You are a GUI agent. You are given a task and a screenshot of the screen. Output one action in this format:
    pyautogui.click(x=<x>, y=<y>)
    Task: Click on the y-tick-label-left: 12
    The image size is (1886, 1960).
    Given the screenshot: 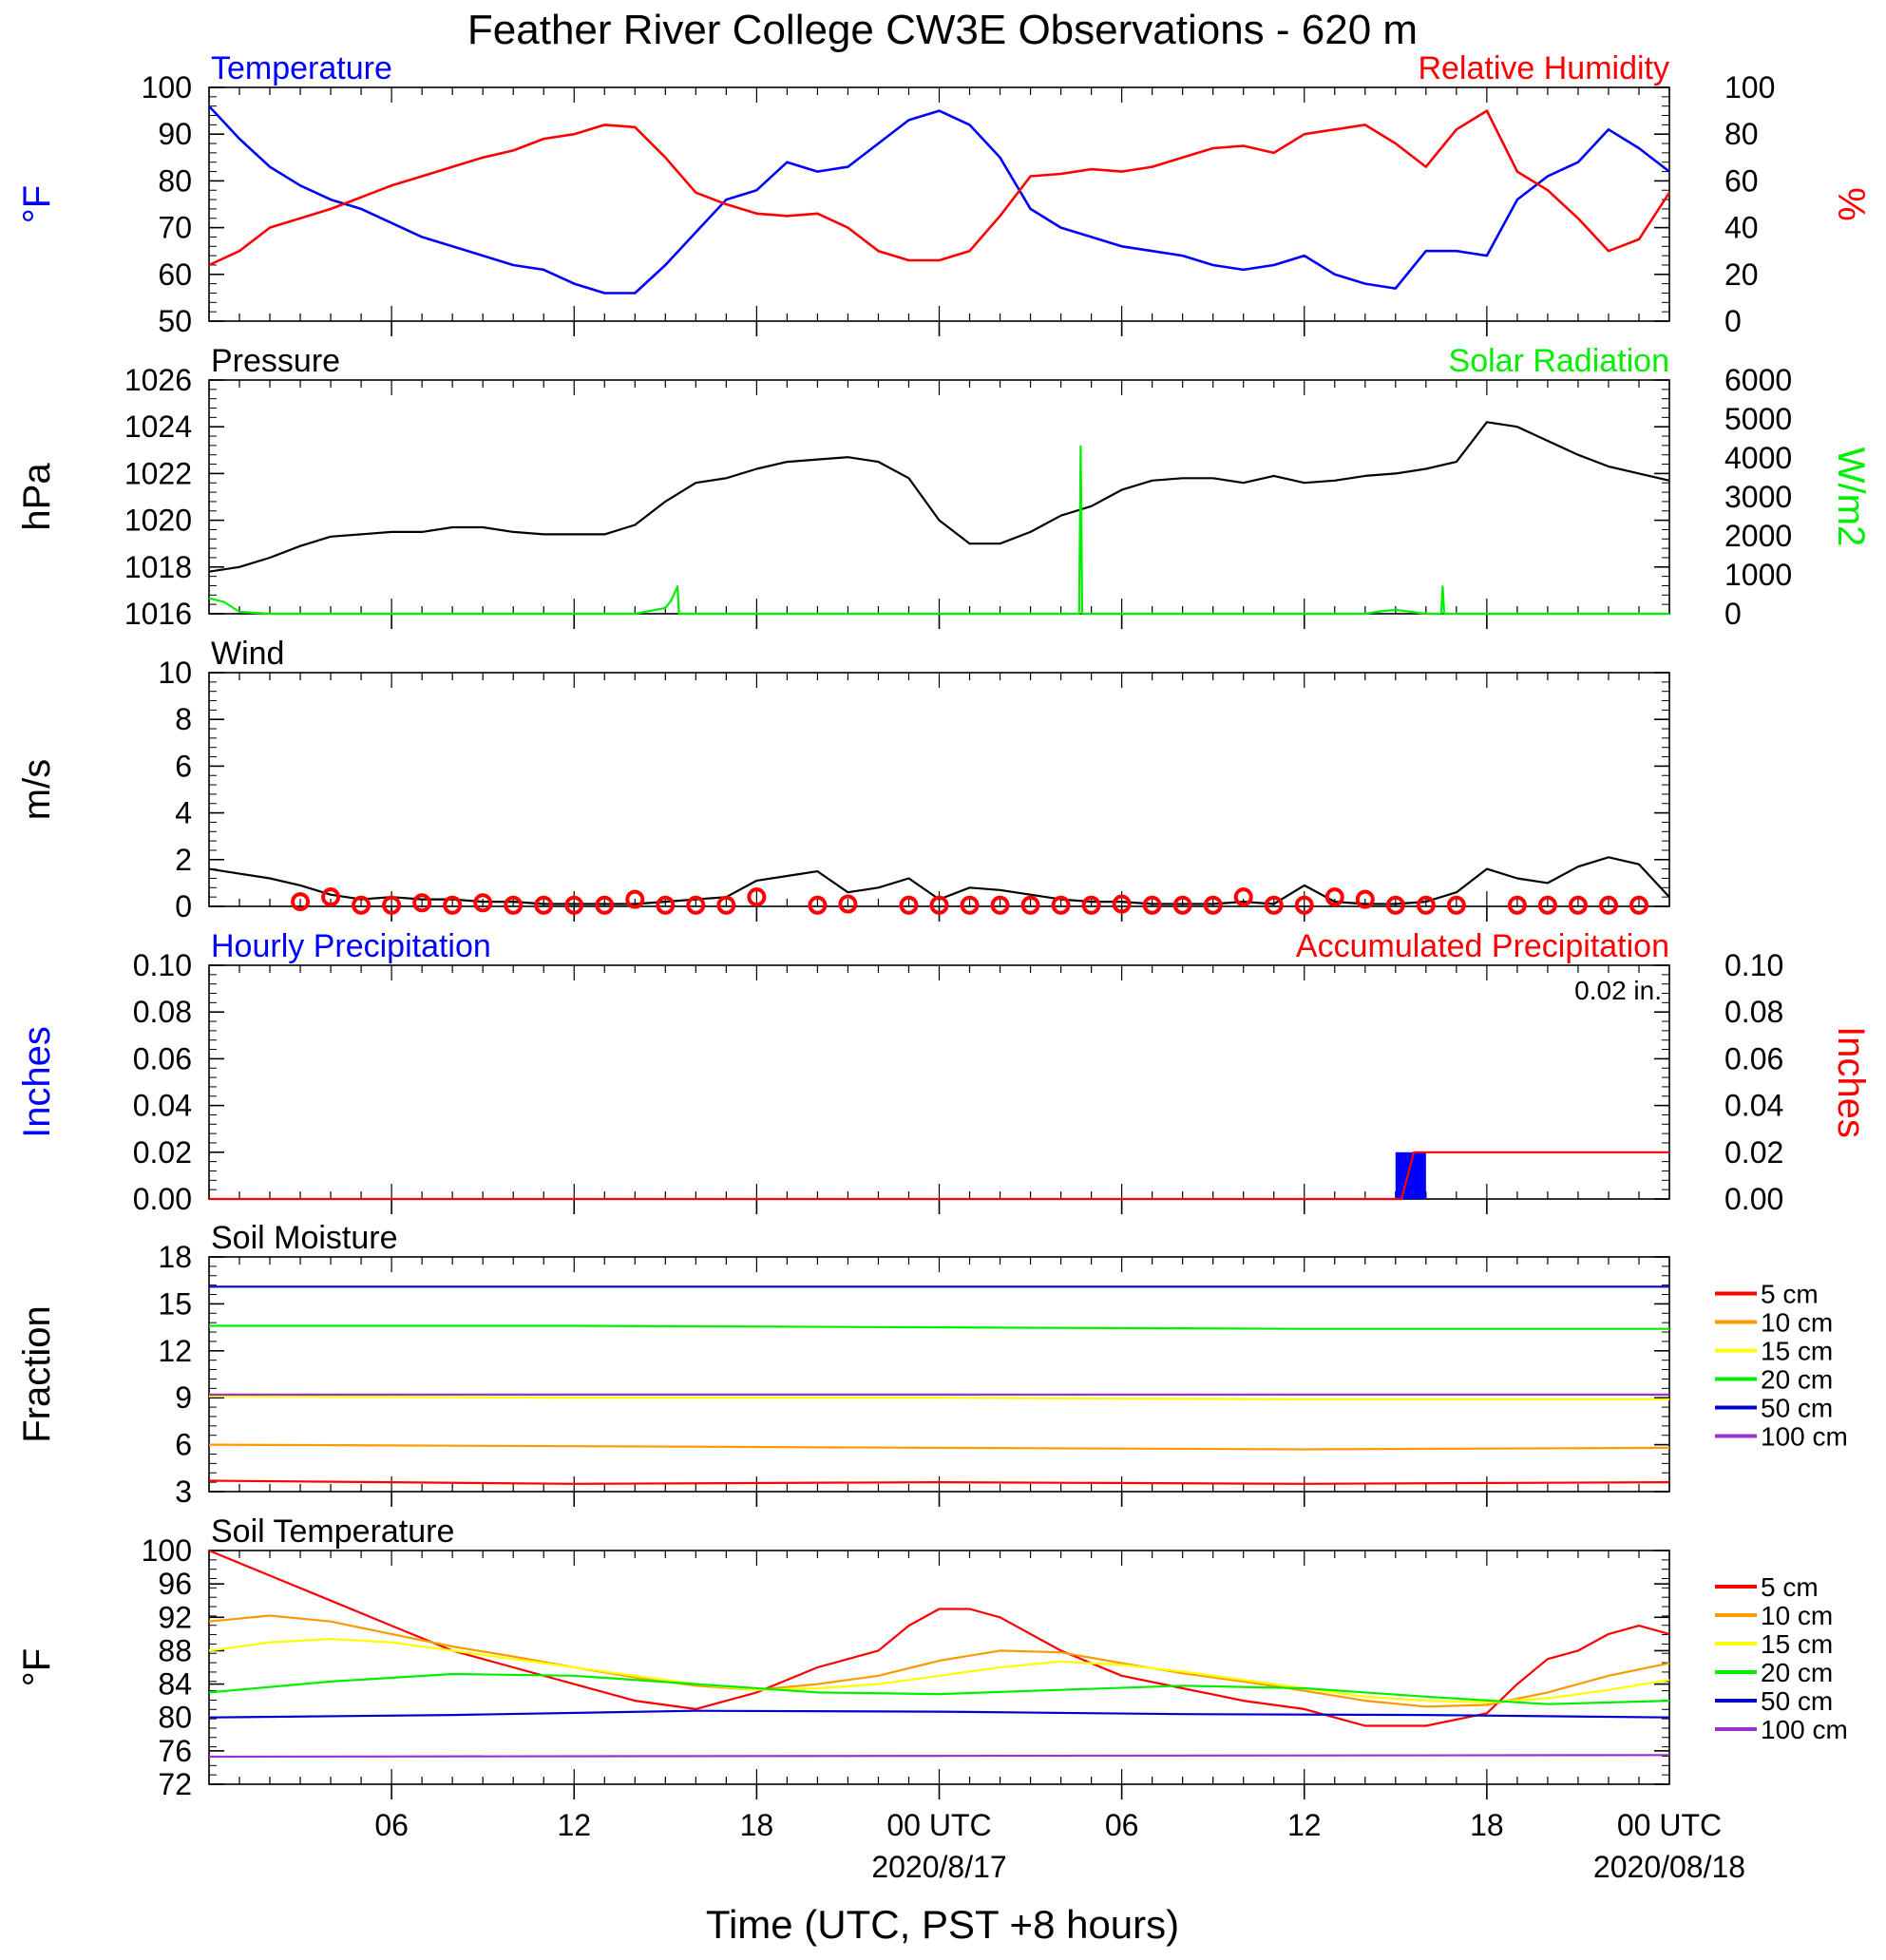 What is the action you would take?
    pyautogui.click(x=175, y=1351)
    